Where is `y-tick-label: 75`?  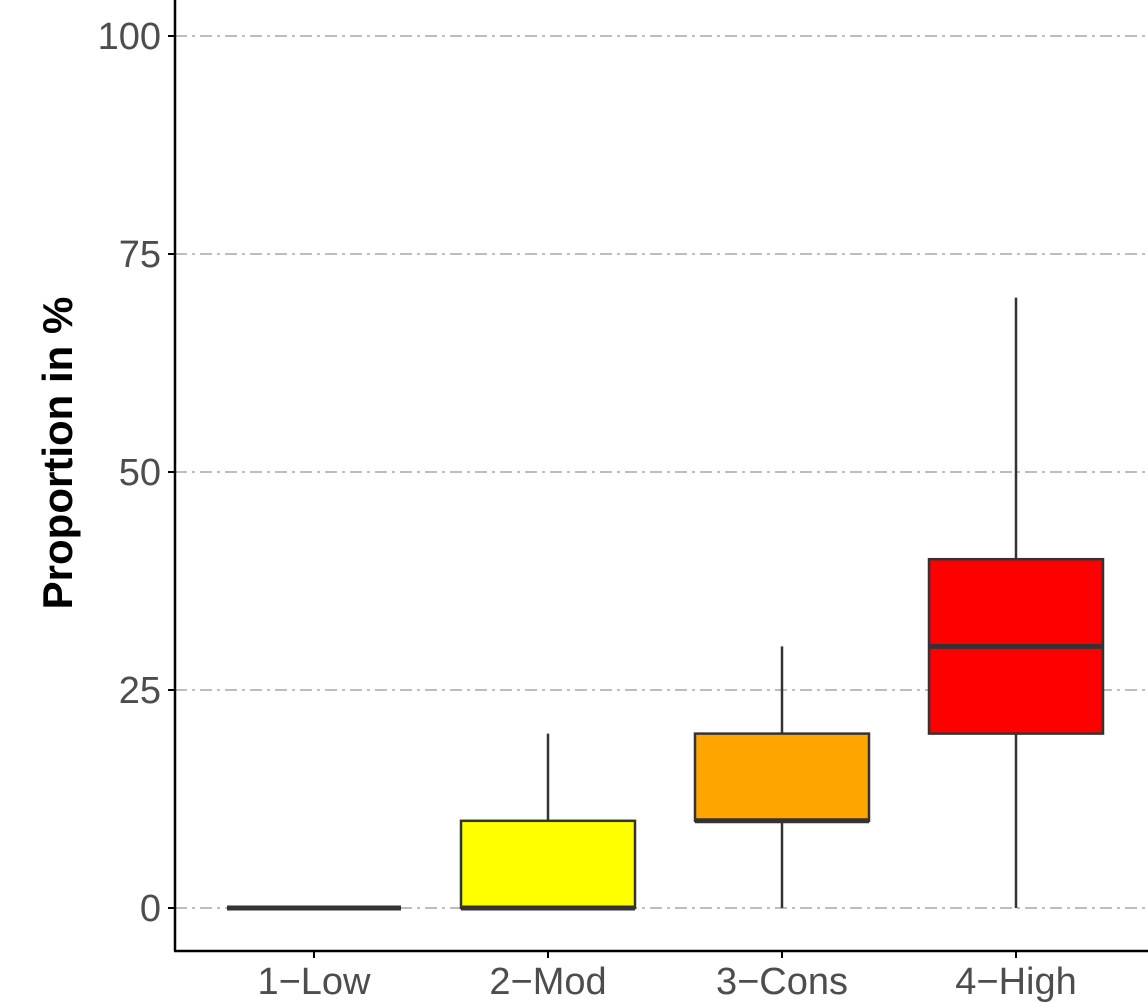 y-tick-label: 75 is located at coordinates (140, 255).